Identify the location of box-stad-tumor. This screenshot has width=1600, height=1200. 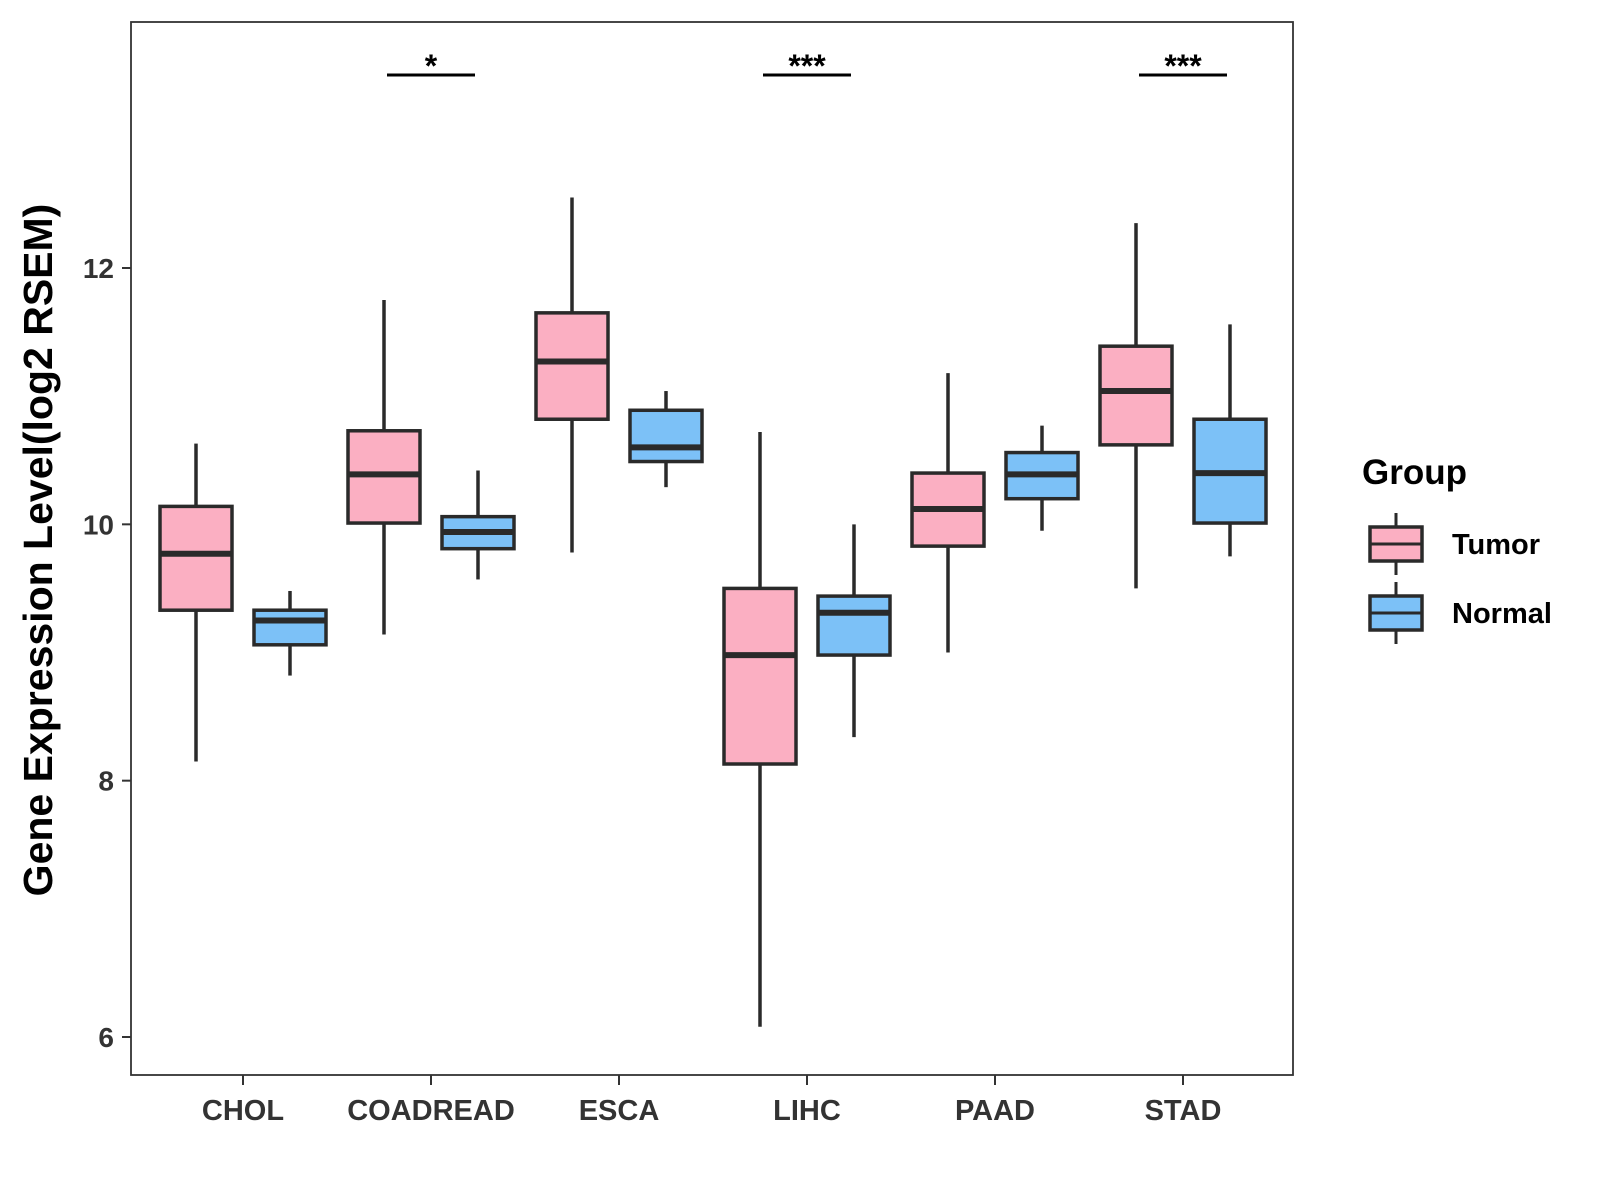
(1136, 406).